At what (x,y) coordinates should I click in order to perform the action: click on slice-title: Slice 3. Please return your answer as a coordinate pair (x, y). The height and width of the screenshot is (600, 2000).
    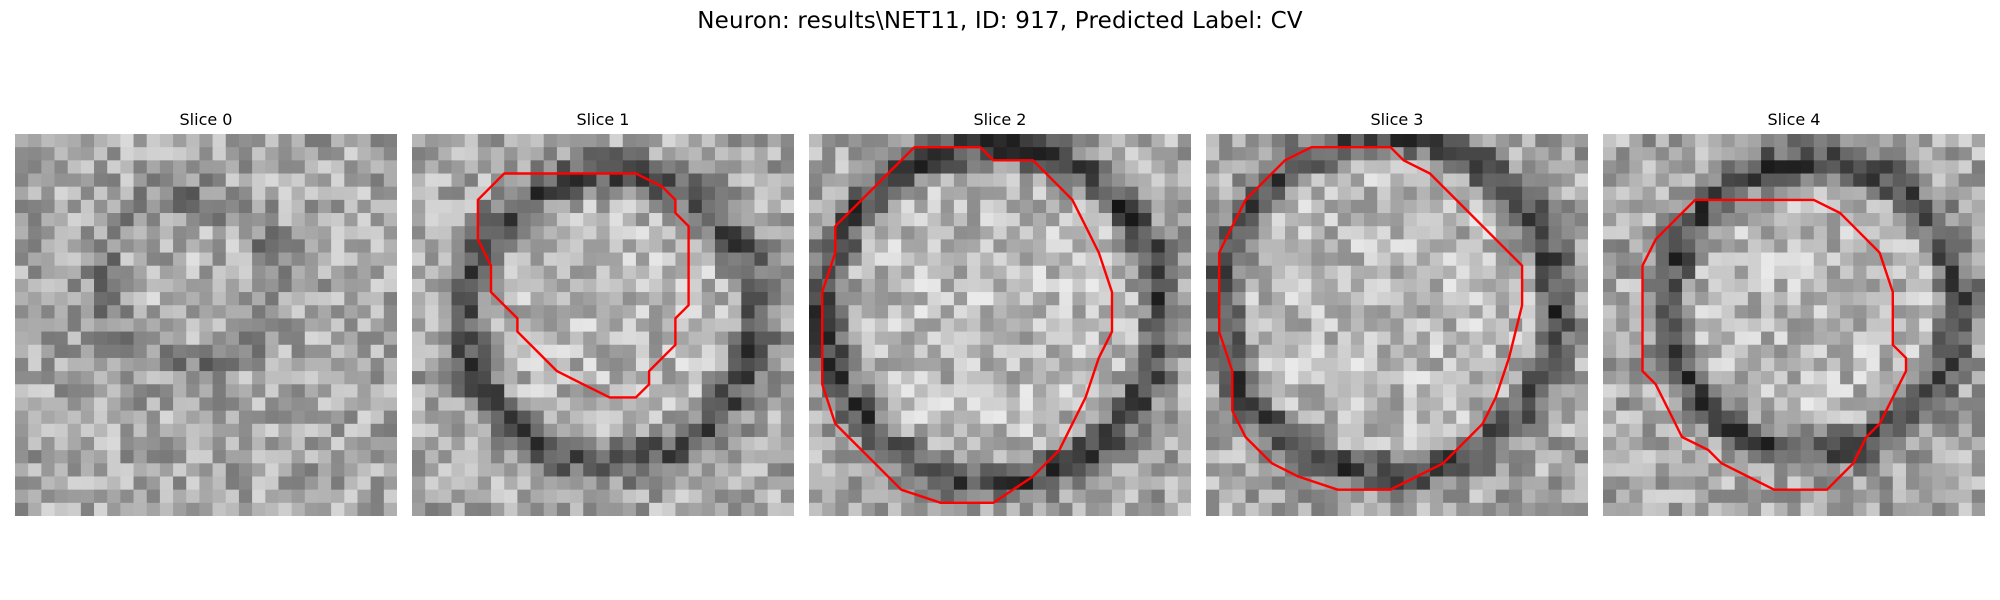
    Looking at the image, I should click on (1397, 119).